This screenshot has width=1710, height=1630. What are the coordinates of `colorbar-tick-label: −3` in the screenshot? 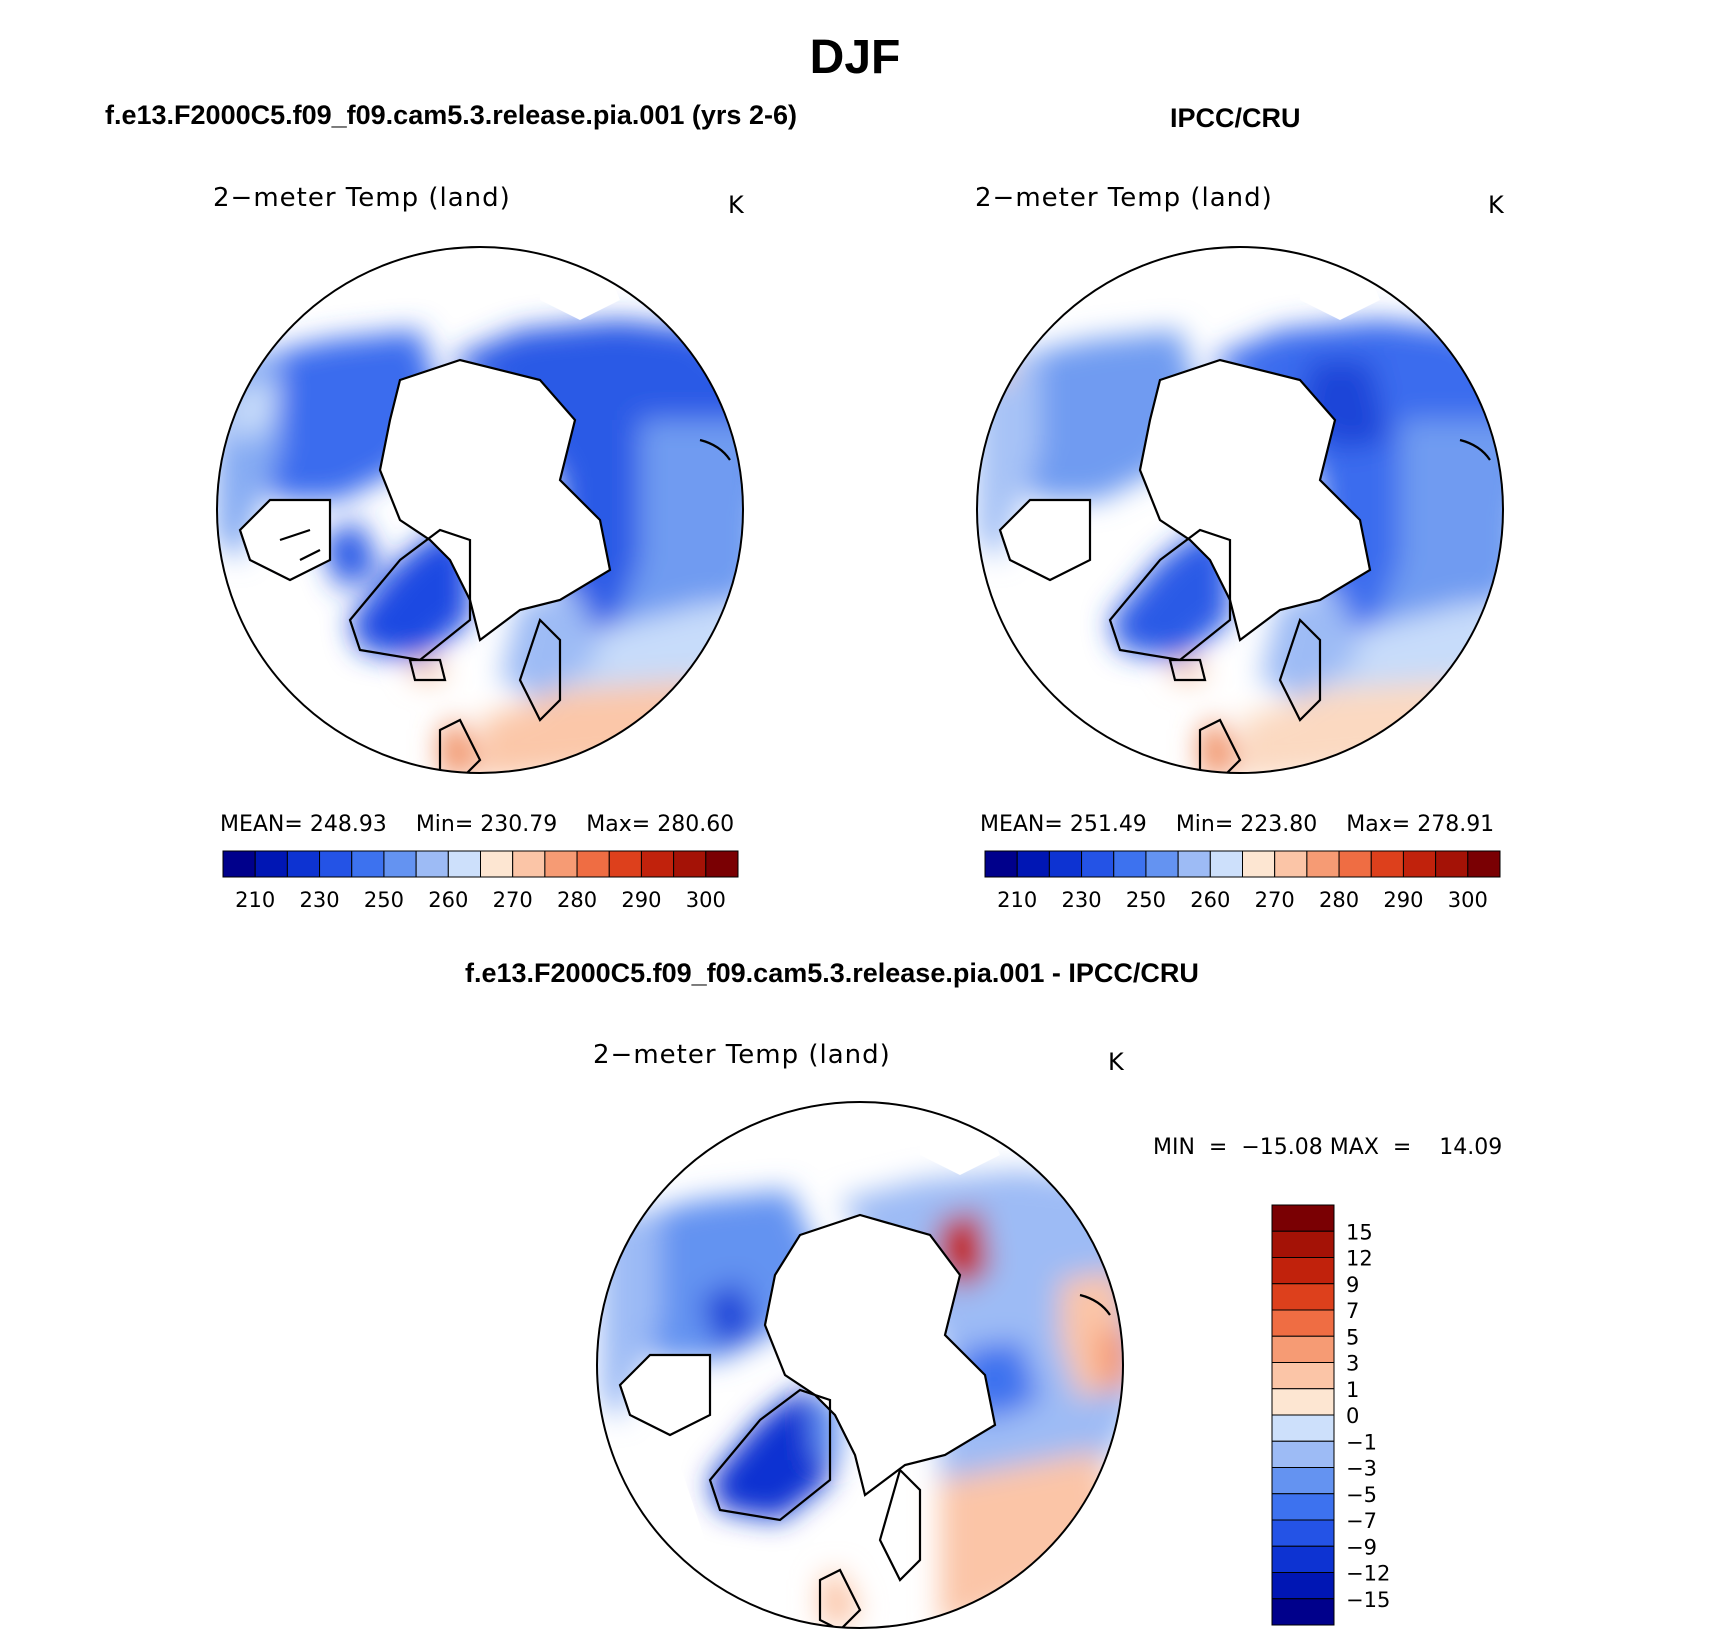 It's located at (1361, 1469).